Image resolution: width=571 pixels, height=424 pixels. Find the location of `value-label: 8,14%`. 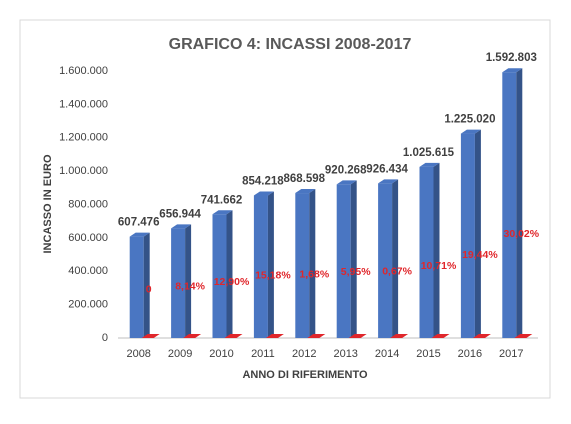

value-label: 8,14% is located at coordinates (190, 287).